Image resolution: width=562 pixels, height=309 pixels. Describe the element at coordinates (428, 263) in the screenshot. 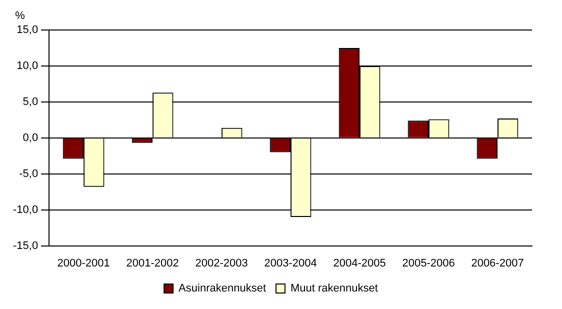

I see `x-tick-label: 2005-2006` at that location.